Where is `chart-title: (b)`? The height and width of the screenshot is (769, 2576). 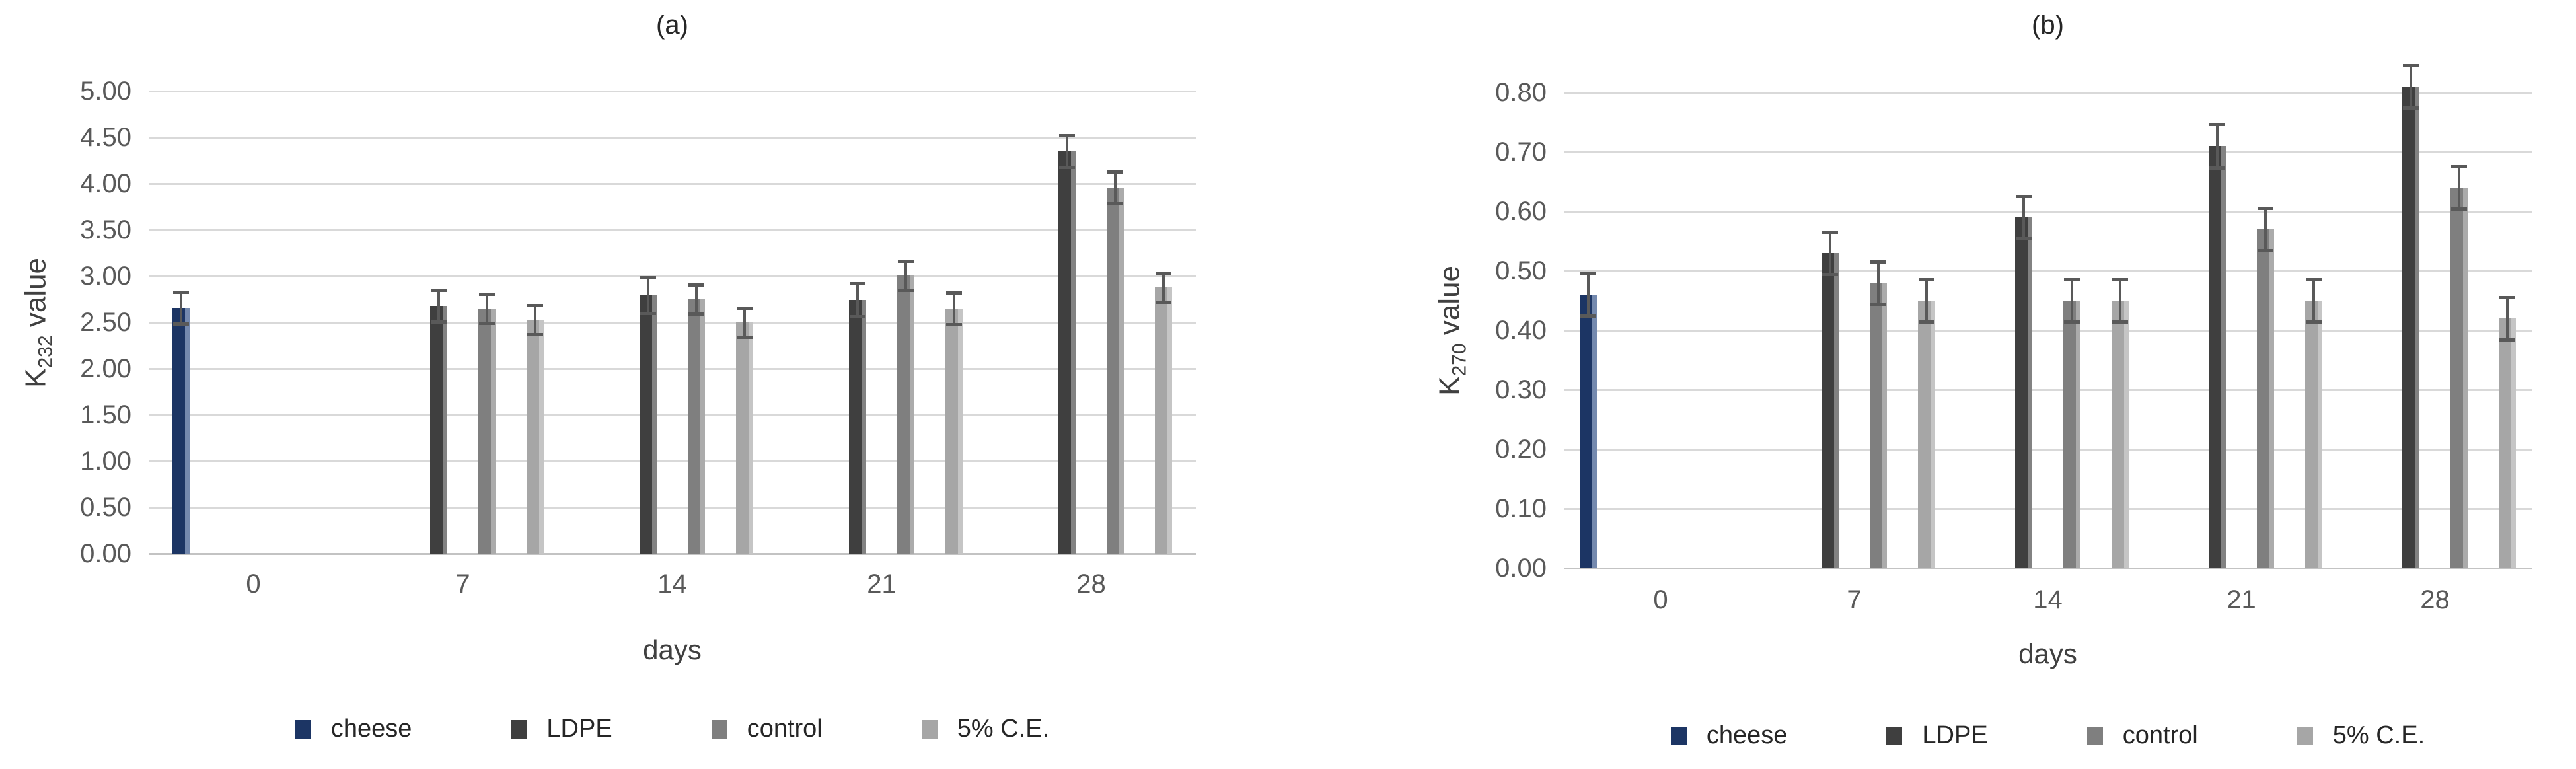
chart-title: (b) is located at coordinates (2048, 25).